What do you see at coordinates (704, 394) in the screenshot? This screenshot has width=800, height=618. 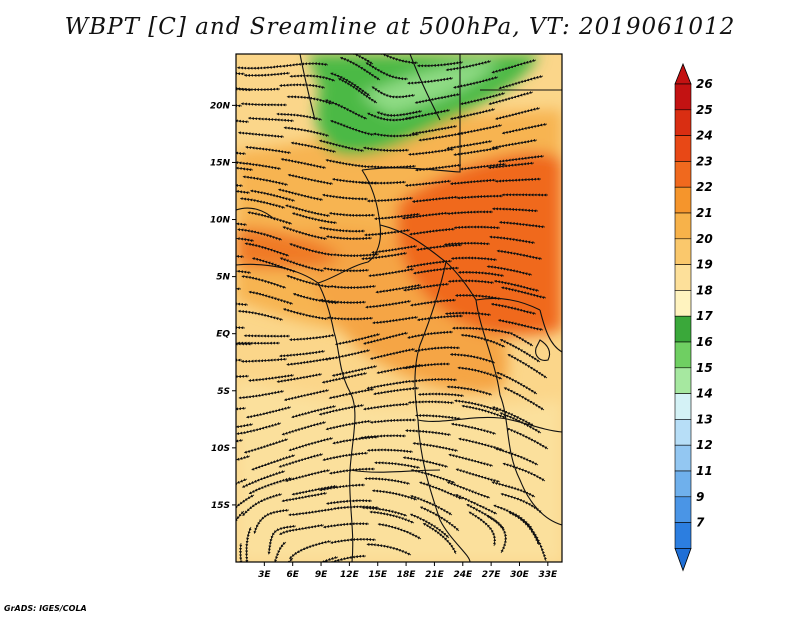 I see `colorbar-label: 14` at bounding box center [704, 394].